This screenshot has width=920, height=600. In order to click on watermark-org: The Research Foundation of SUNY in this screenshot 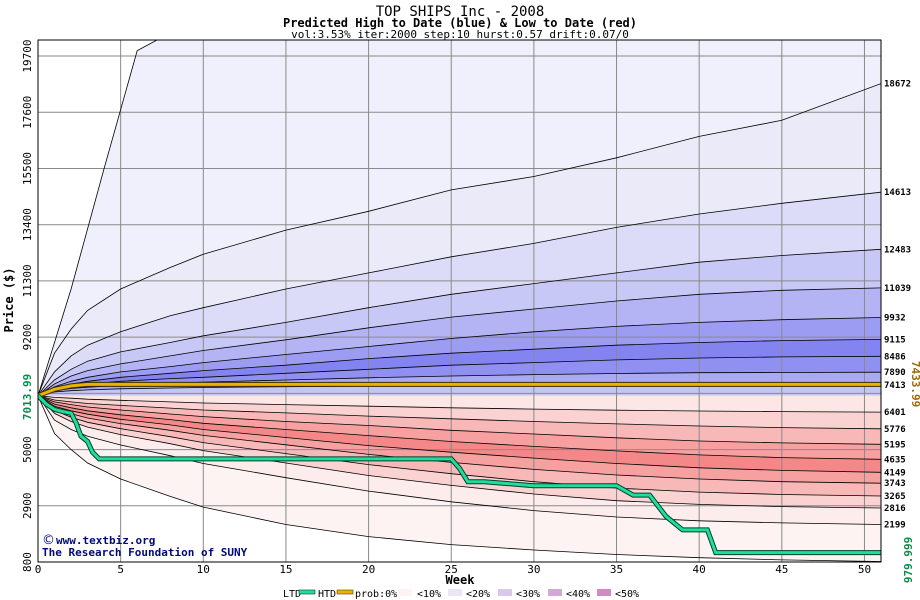, I will do `click(145, 552)`.